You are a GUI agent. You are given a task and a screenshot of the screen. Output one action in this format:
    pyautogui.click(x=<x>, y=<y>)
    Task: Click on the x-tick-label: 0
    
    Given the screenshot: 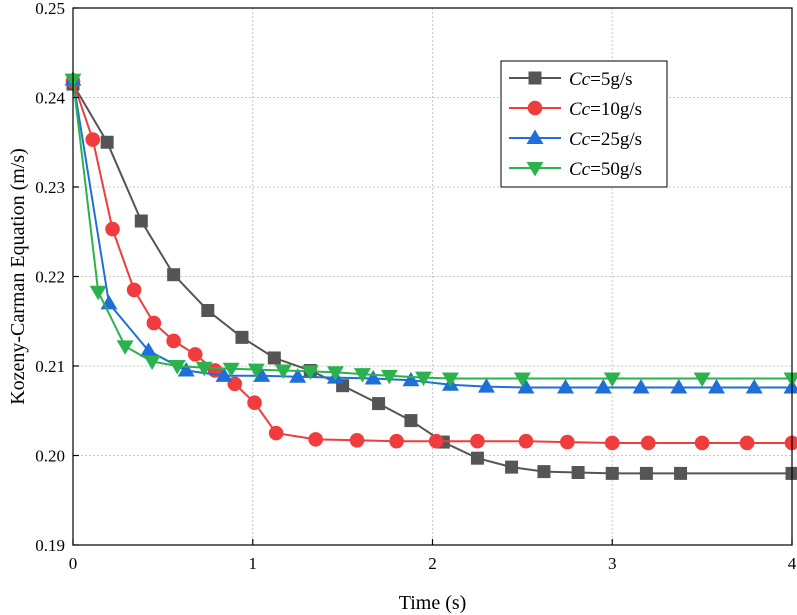 What is the action you would take?
    pyautogui.click(x=73, y=563)
    